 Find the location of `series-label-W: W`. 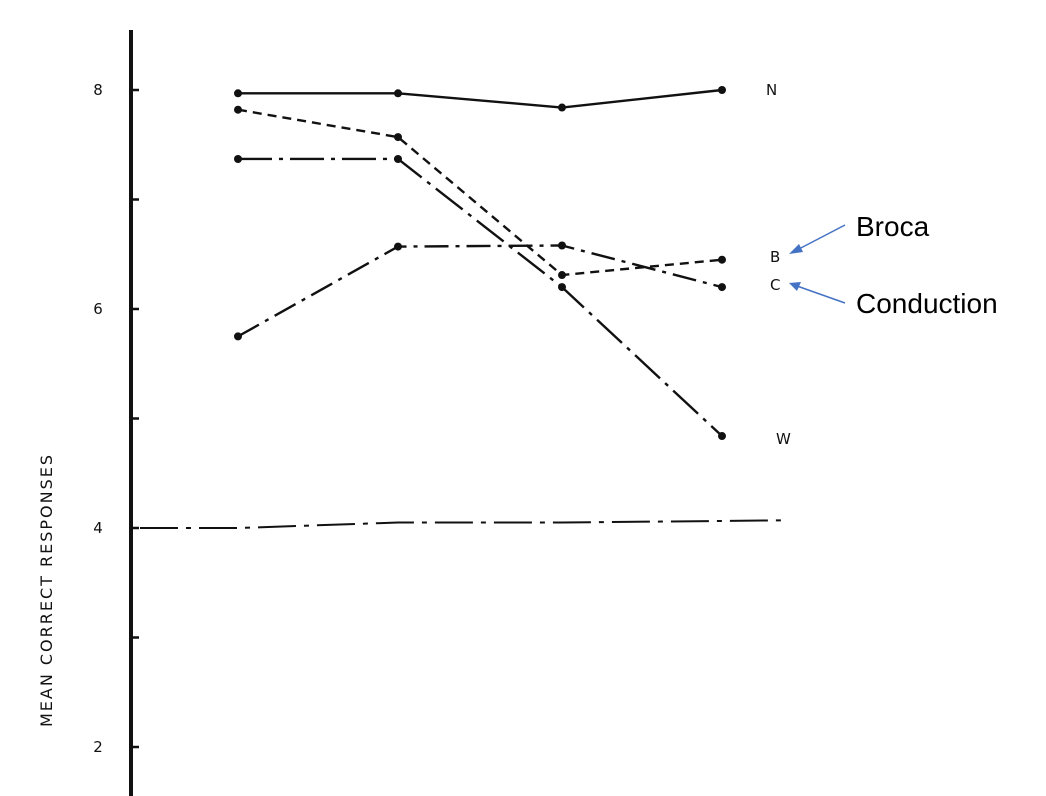

series-label-W: W is located at coordinates (783, 439).